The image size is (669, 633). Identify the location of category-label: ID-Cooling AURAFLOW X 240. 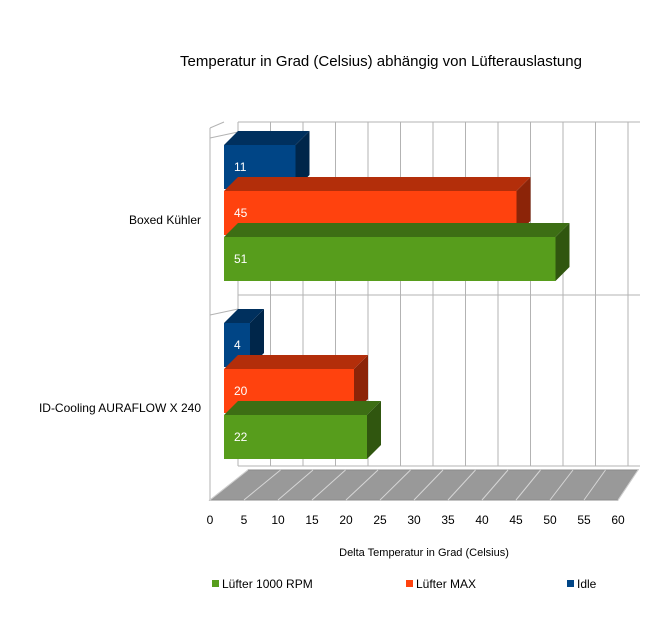
(120, 408).